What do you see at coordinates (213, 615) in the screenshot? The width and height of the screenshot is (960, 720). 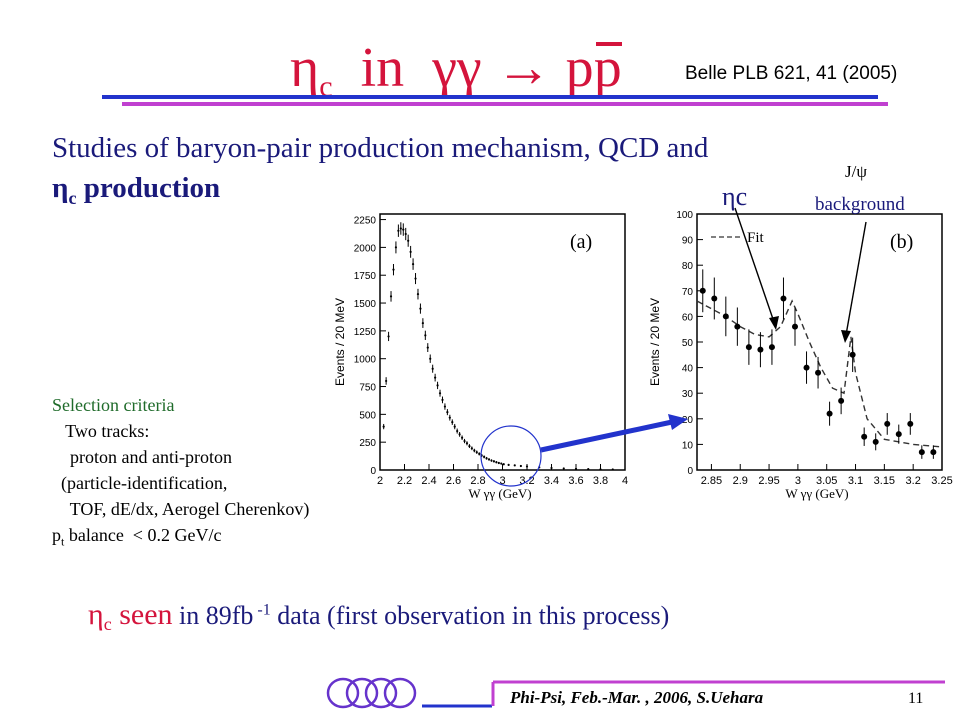 I see `seen-rest-1: in 89fb` at bounding box center [213, 615].